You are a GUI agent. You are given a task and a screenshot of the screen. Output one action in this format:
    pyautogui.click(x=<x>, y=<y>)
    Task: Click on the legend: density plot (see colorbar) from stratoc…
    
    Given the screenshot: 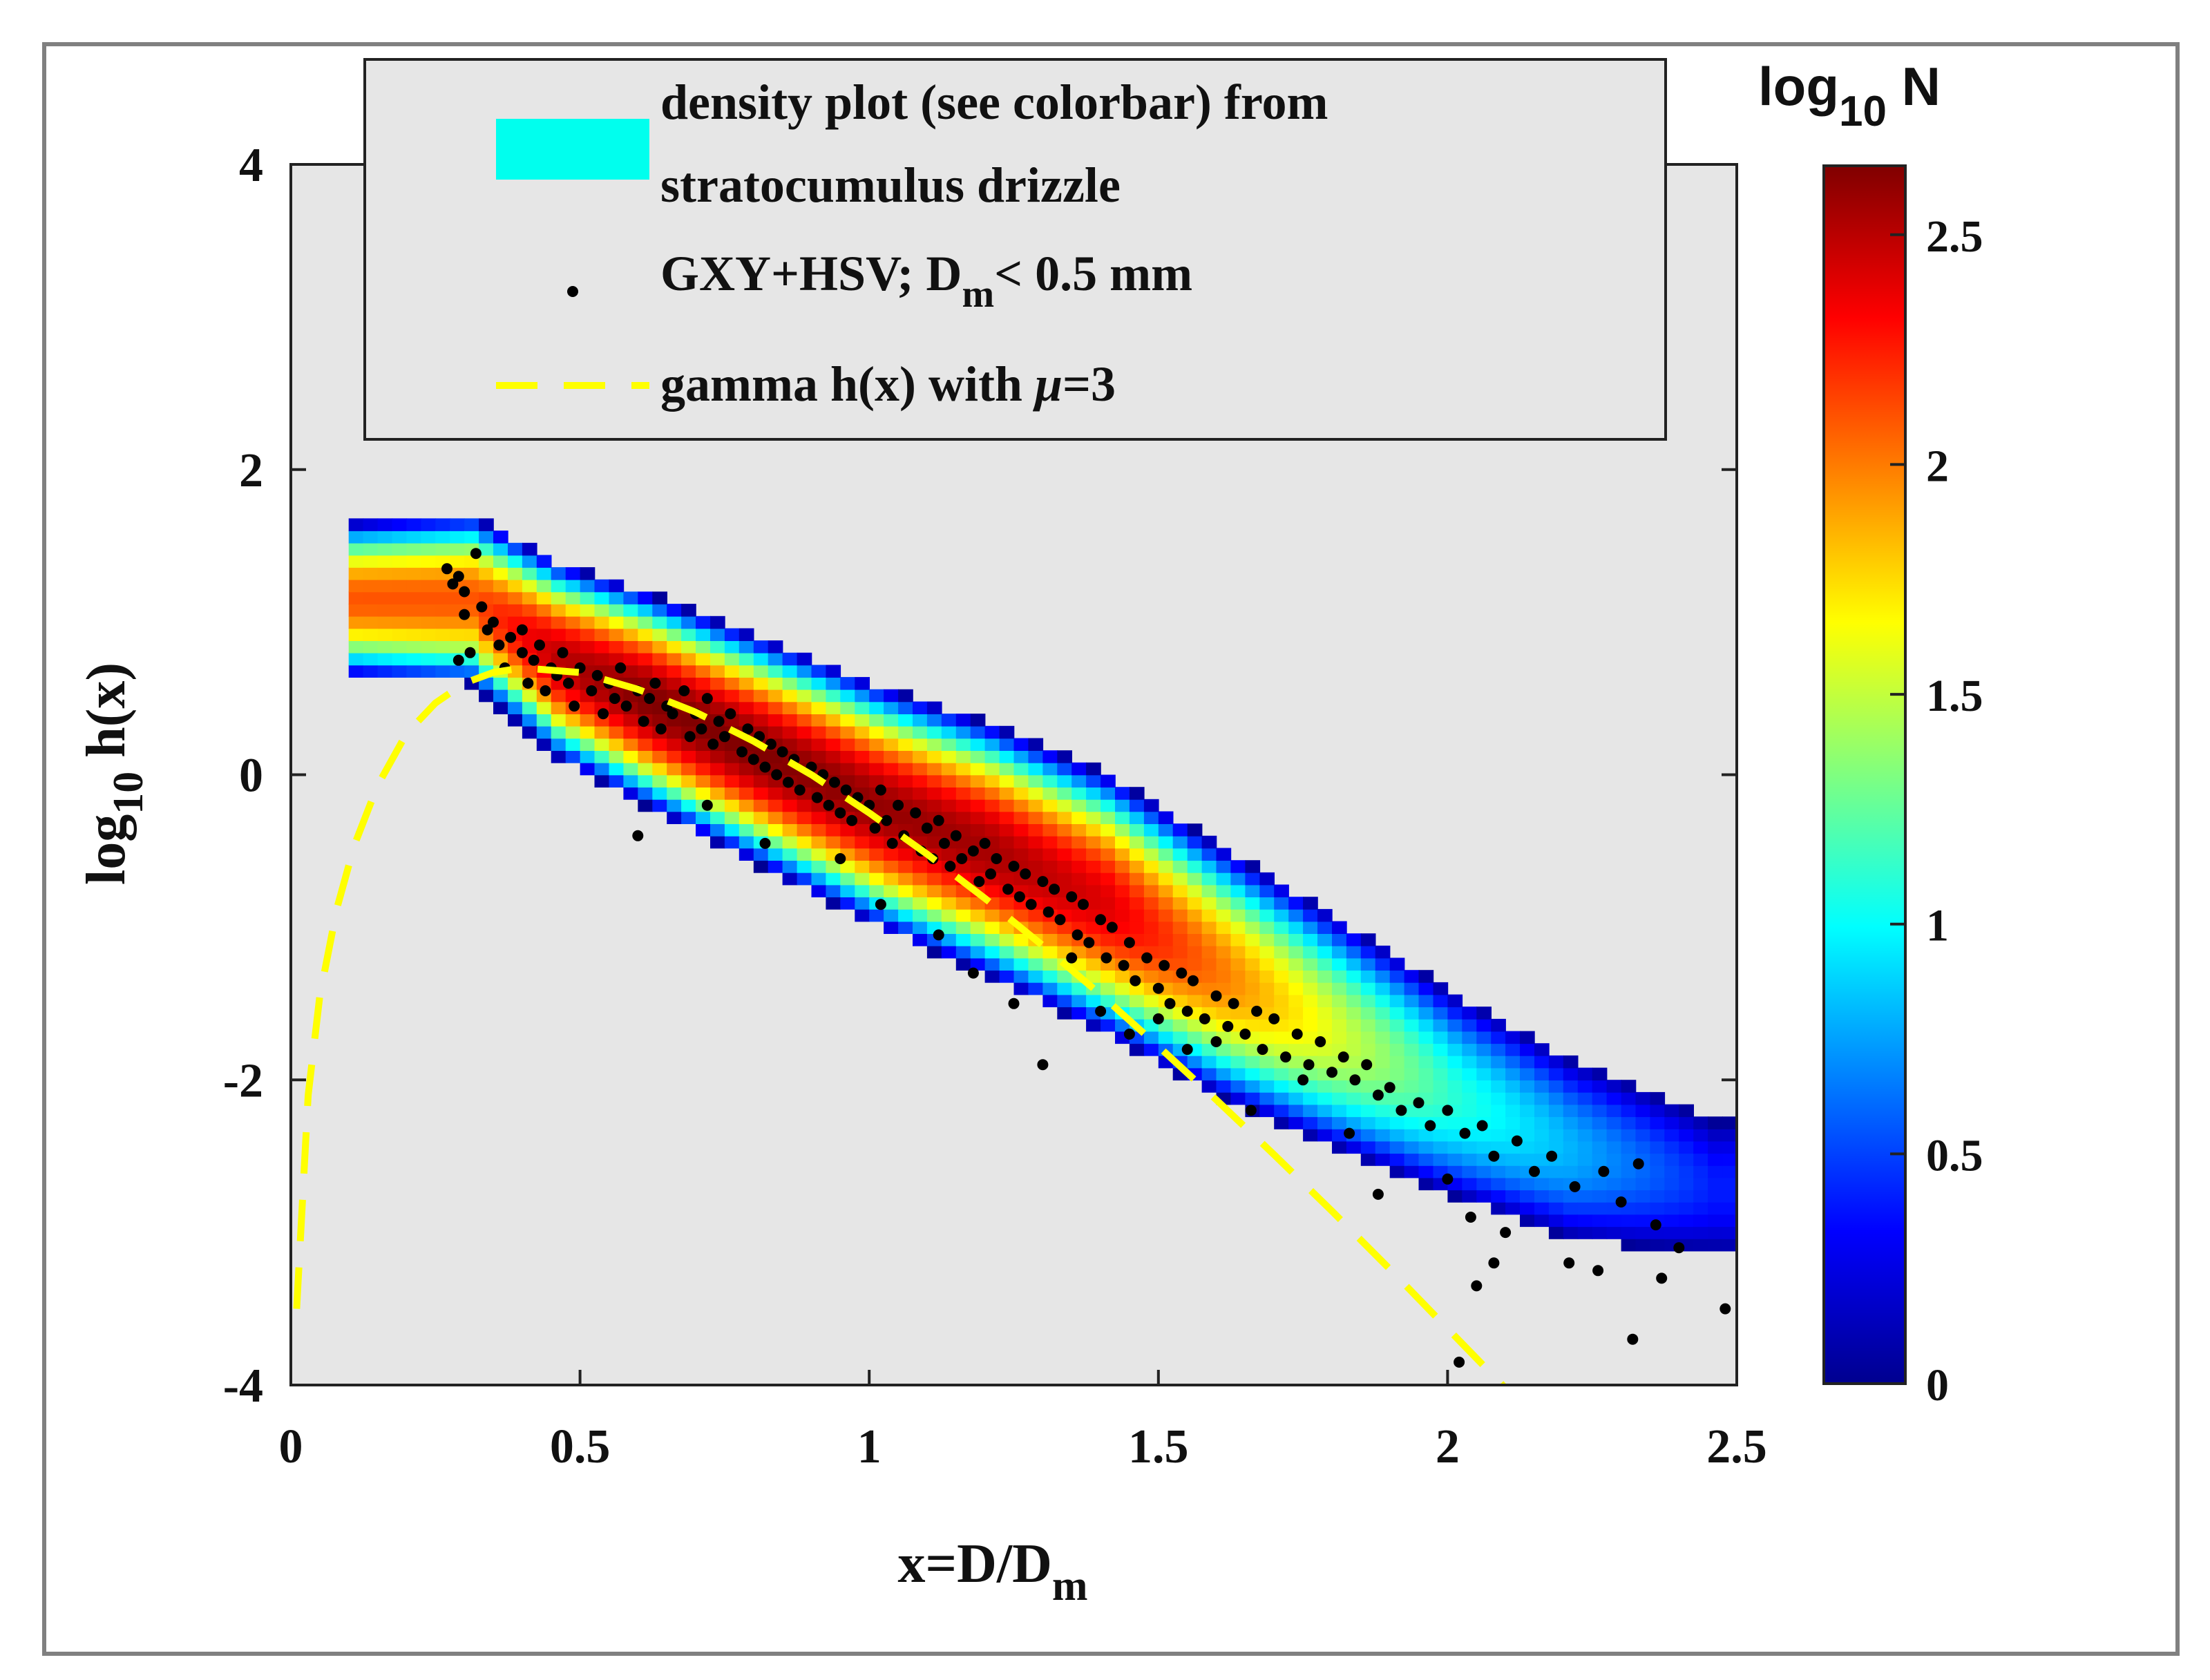 What is the action you would take?
    pyautogui.click(x=1015, y=249)
    